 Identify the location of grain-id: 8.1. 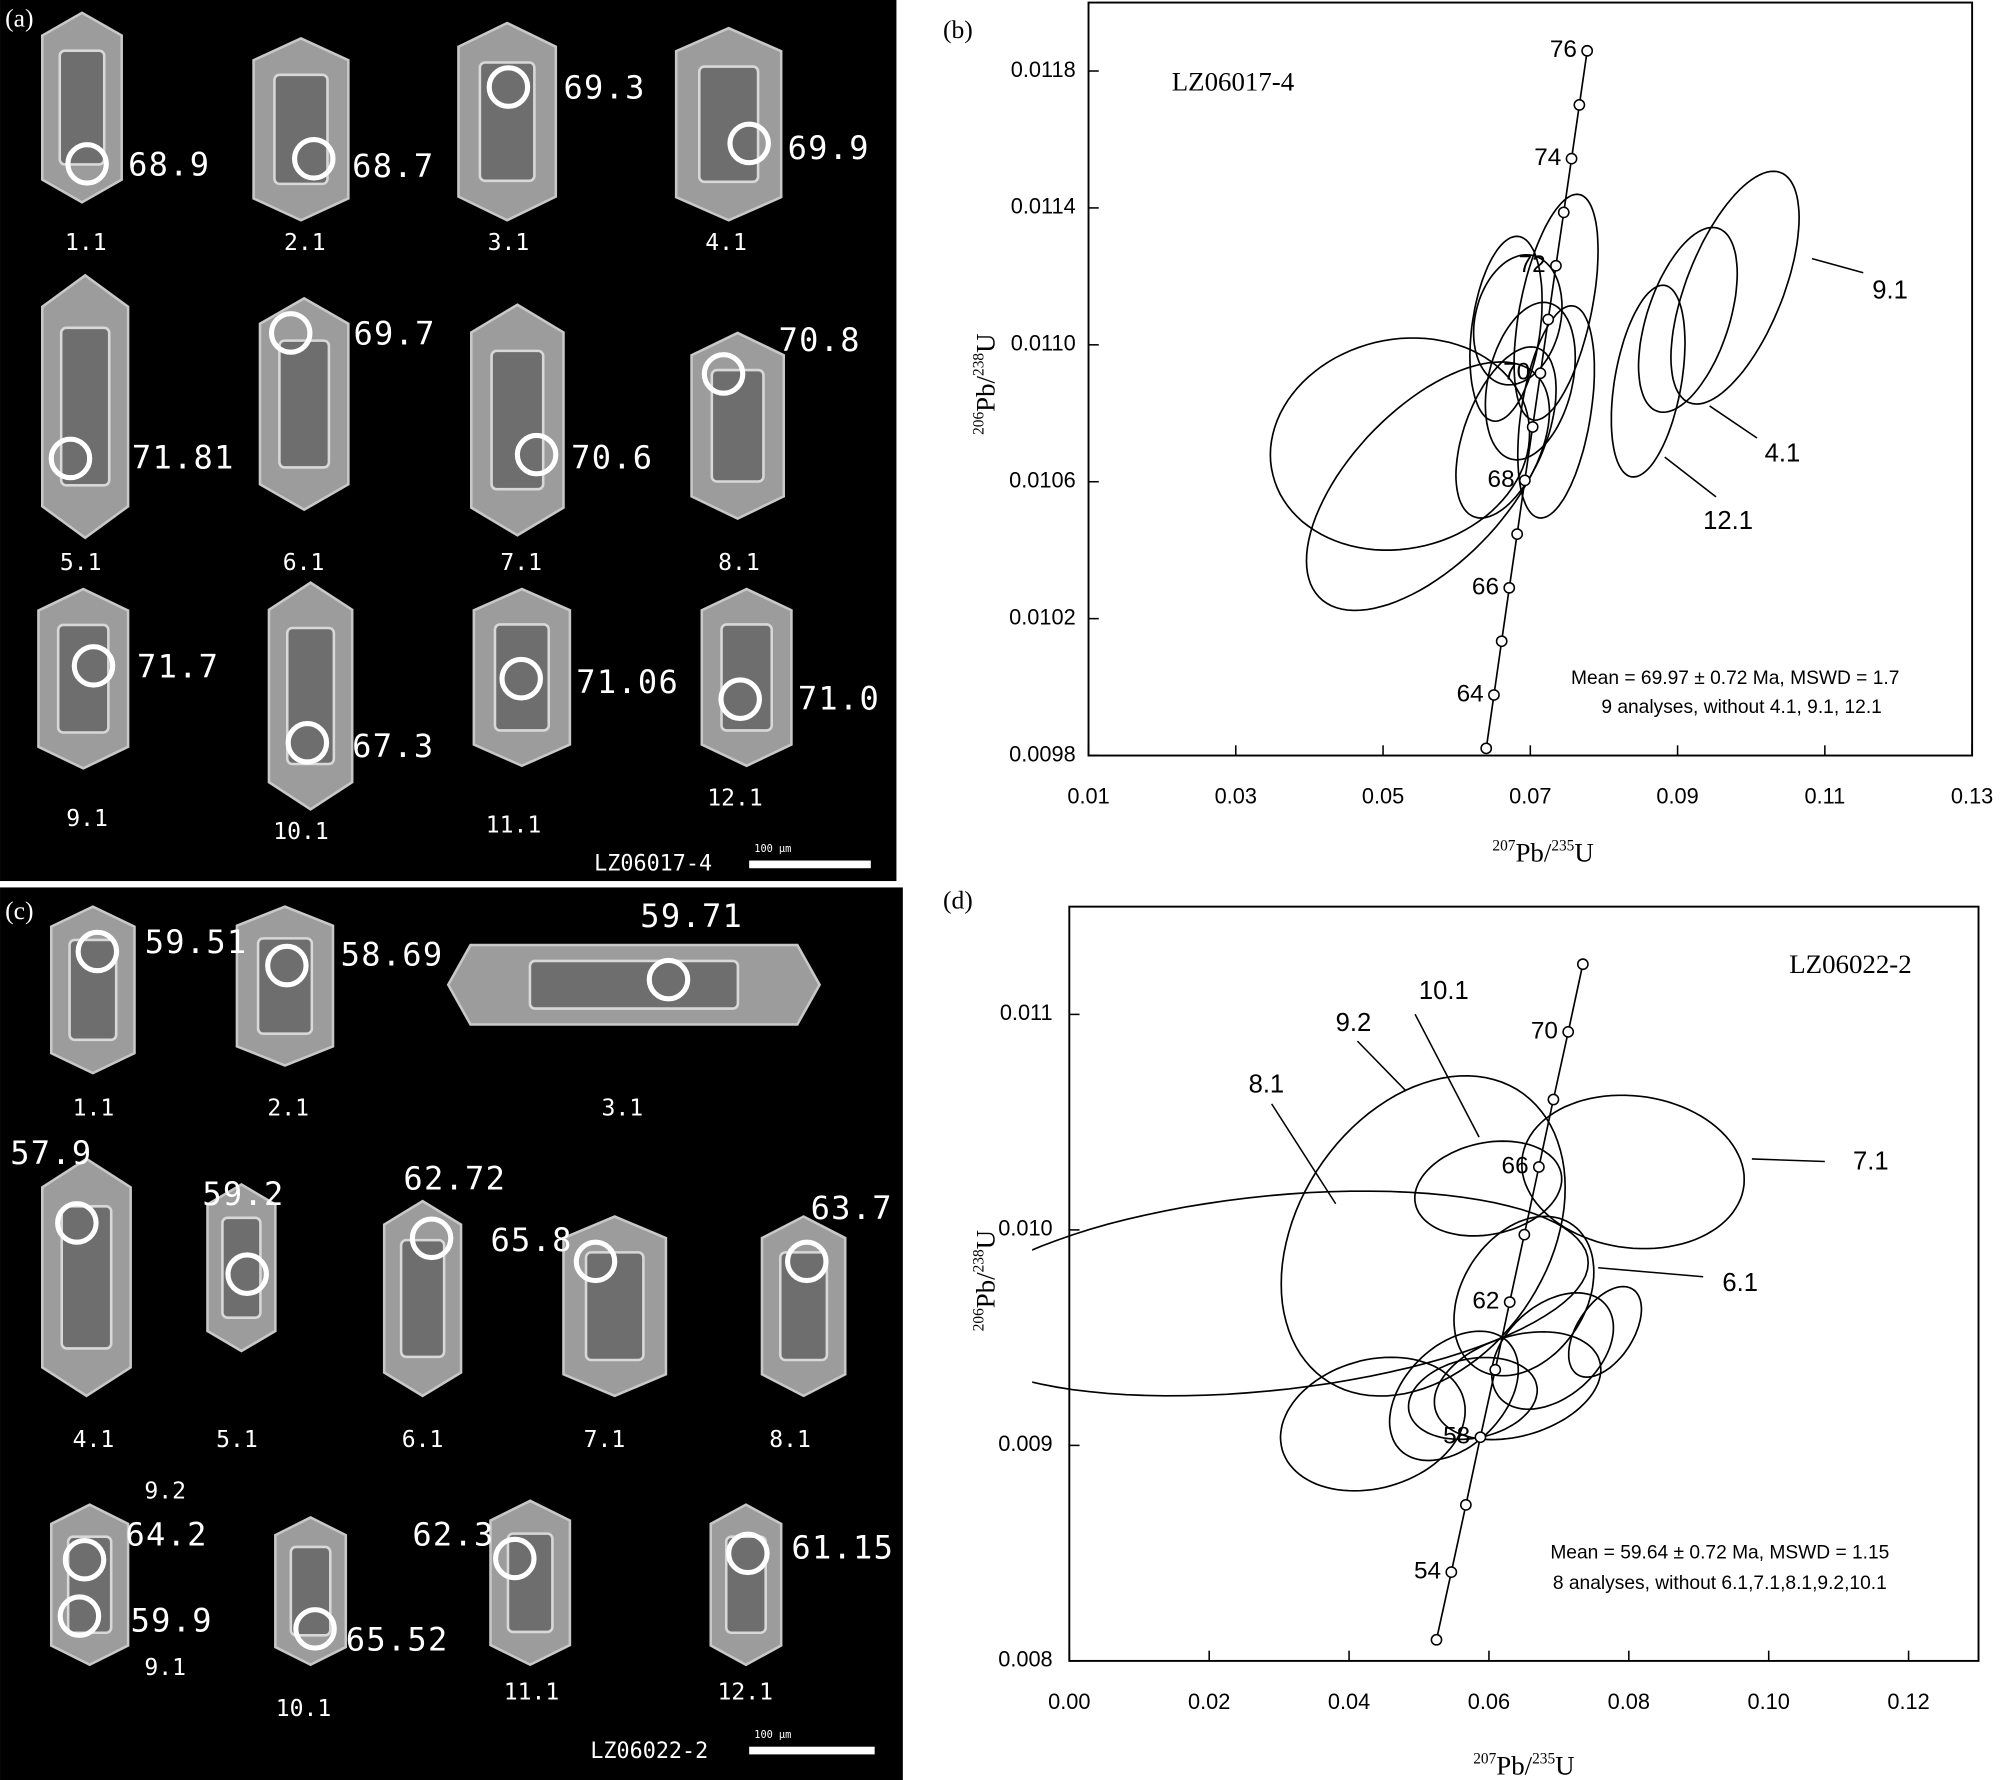
(790, 1440).